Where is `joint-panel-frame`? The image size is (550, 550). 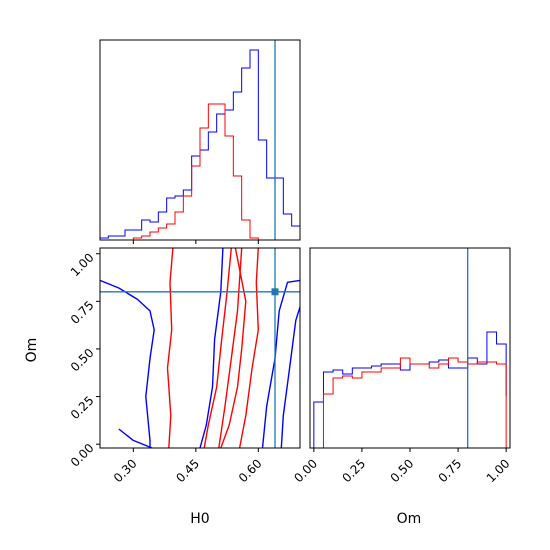 joint-panel-frame is located at coordinates (200, 348).